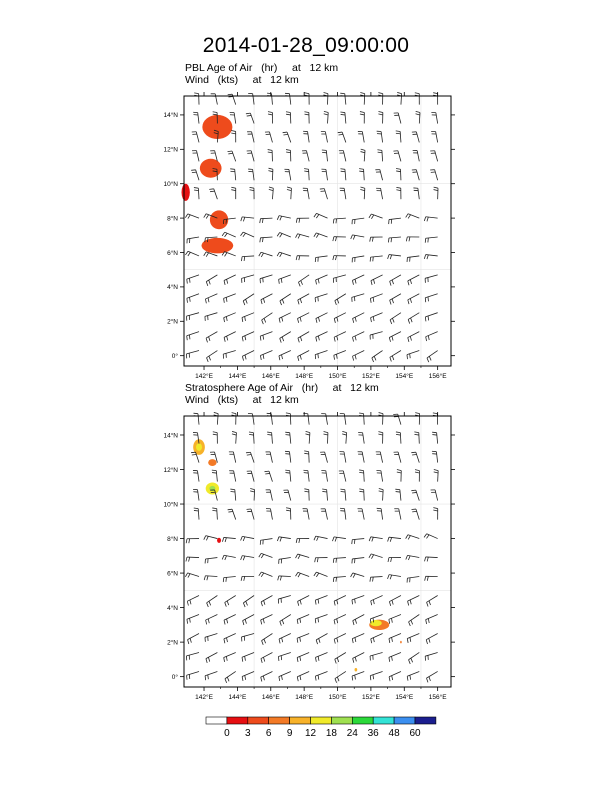 The width and height of the screenshot is (612, 792). Describe the element at coordinates (401, 642) in the screenshot. I see `shaded-region` at that location.